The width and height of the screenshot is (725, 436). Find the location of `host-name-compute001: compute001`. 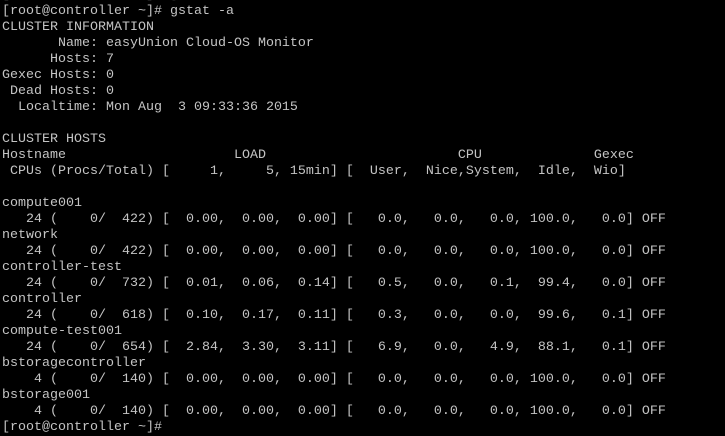

host-name-compute001: compute001 is located at coordinates (42, 203).